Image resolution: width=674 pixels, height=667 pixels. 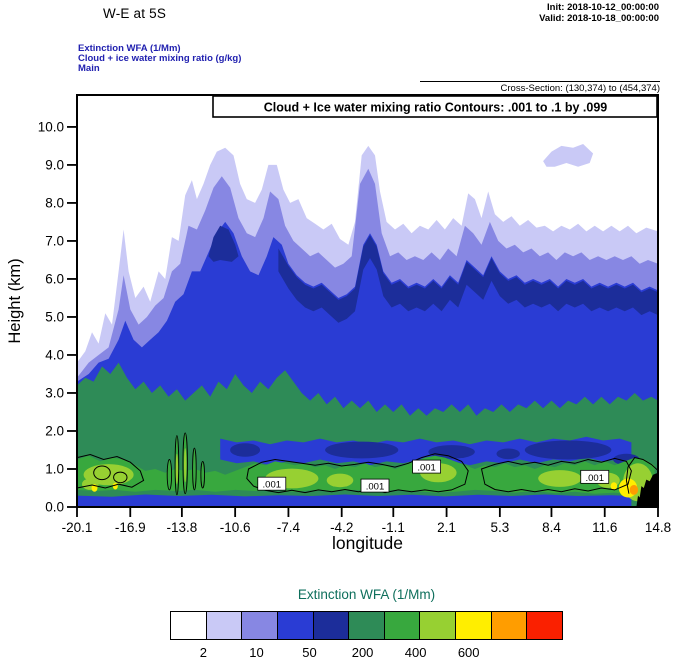 What do you see at coordinates (568, 155) in the screenshot?
I see `cloud-patch-upper-right` at bounding box center [568, 155].